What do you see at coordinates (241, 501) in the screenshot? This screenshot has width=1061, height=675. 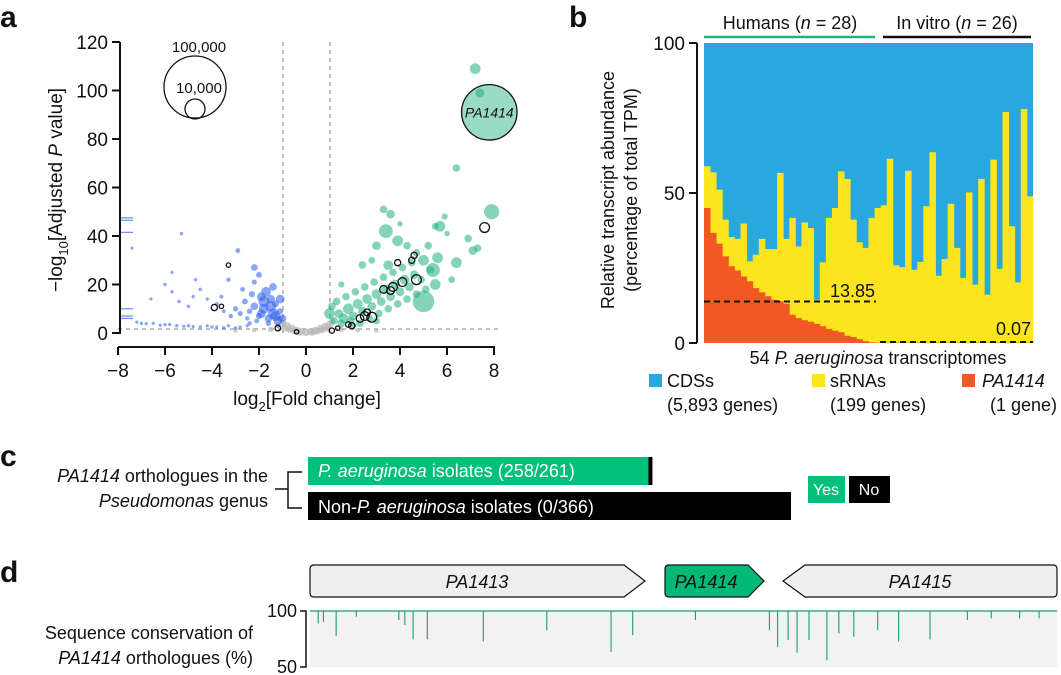 I see `label-part: genus` at bounding box center [241, 501].